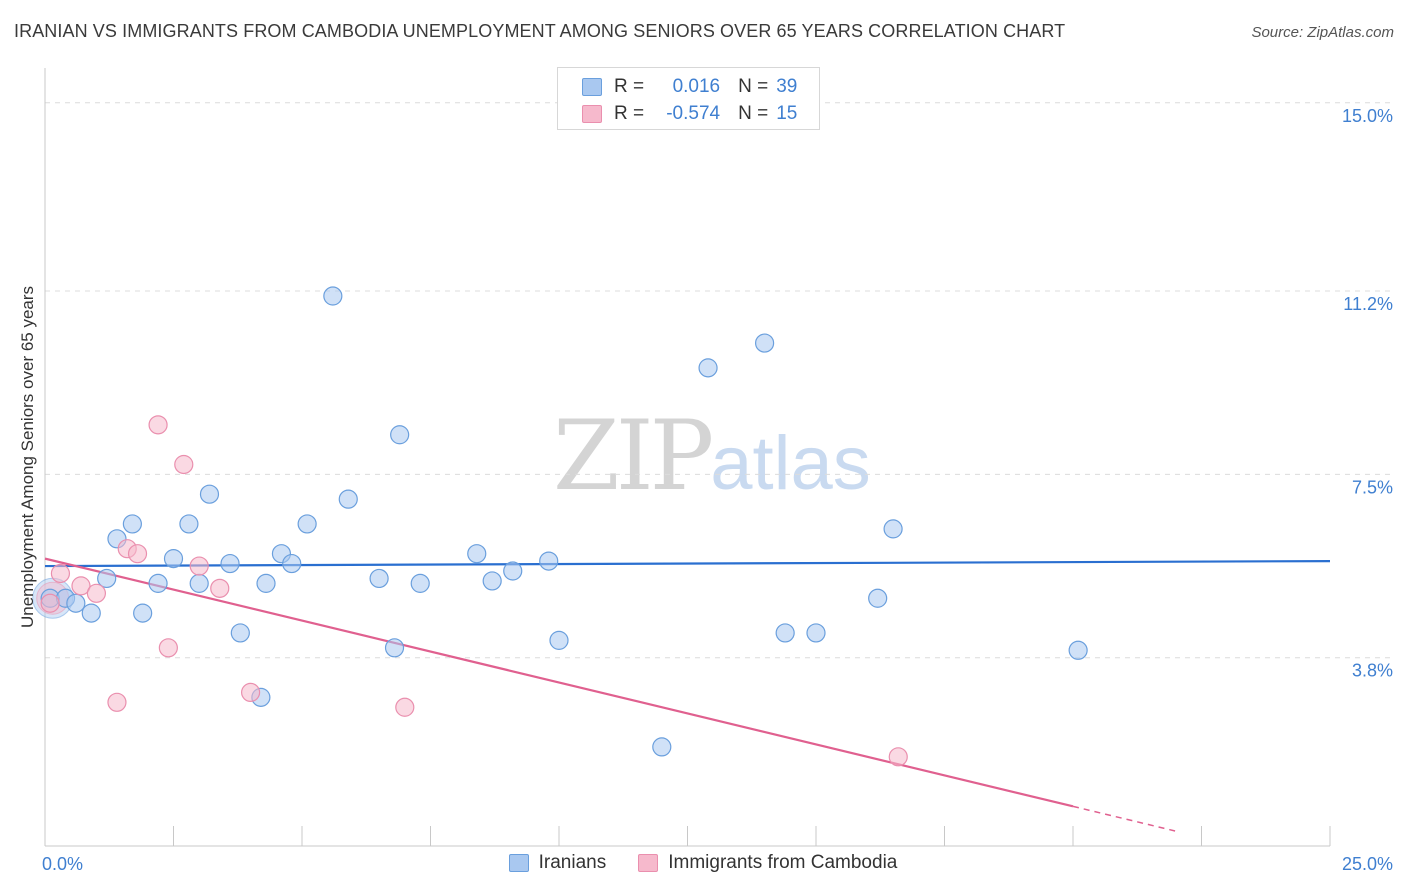  Describe the element at coordinates (693, 113) in the screenshot. I see `legend-r-value: -0.574` at that location.